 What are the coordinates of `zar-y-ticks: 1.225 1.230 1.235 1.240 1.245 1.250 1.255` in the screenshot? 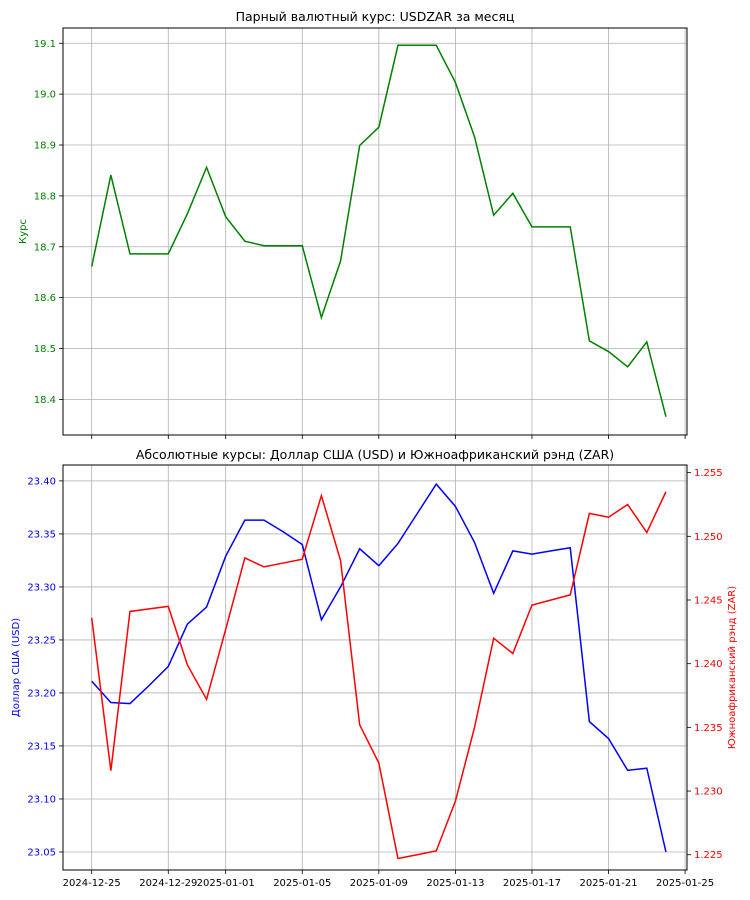 It's located at (705, 664).